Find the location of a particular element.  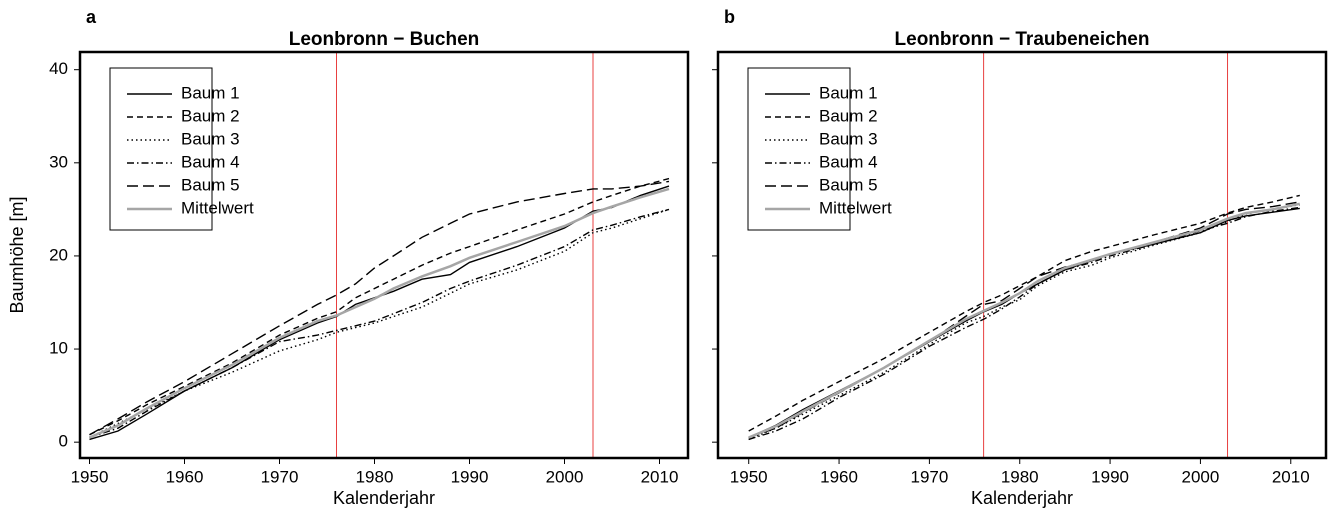

y-tick-label: 40 is located at coordinates (58, 68).